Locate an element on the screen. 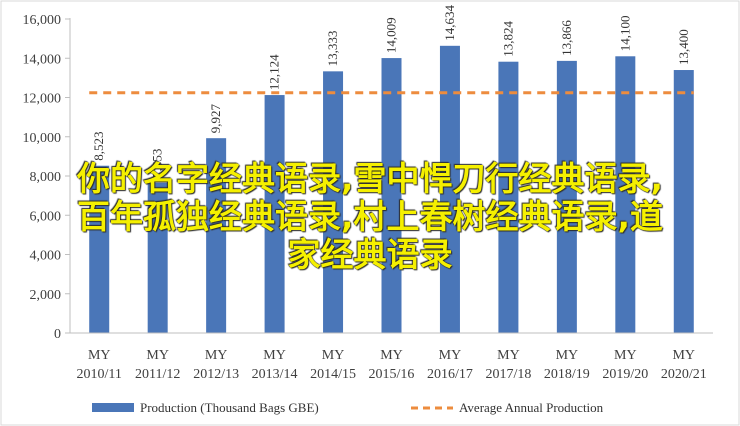 The width and height of the screenshot is (740, 426). y-tick-label: 8,000 is located at coordinates (46, 177).